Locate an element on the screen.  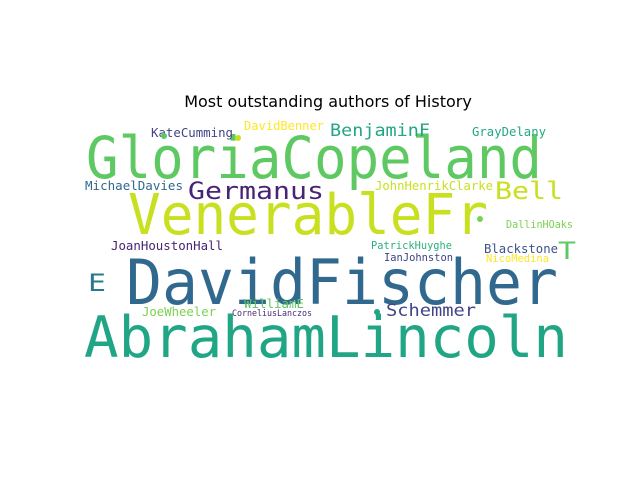
wordcloud-word: Germanus is located at coordinates (256, 191).